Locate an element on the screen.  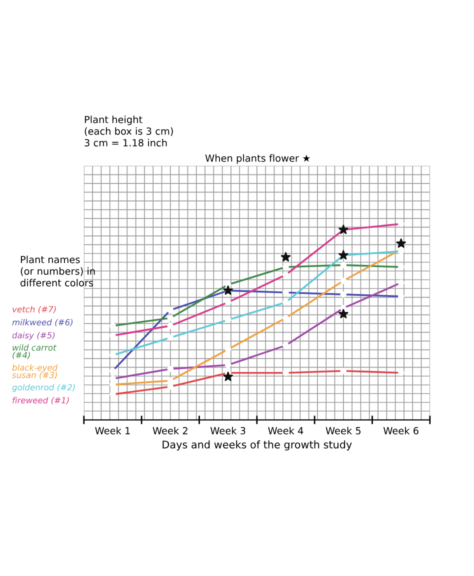
text: vetch (#7) is located at coordinates (34, 310).